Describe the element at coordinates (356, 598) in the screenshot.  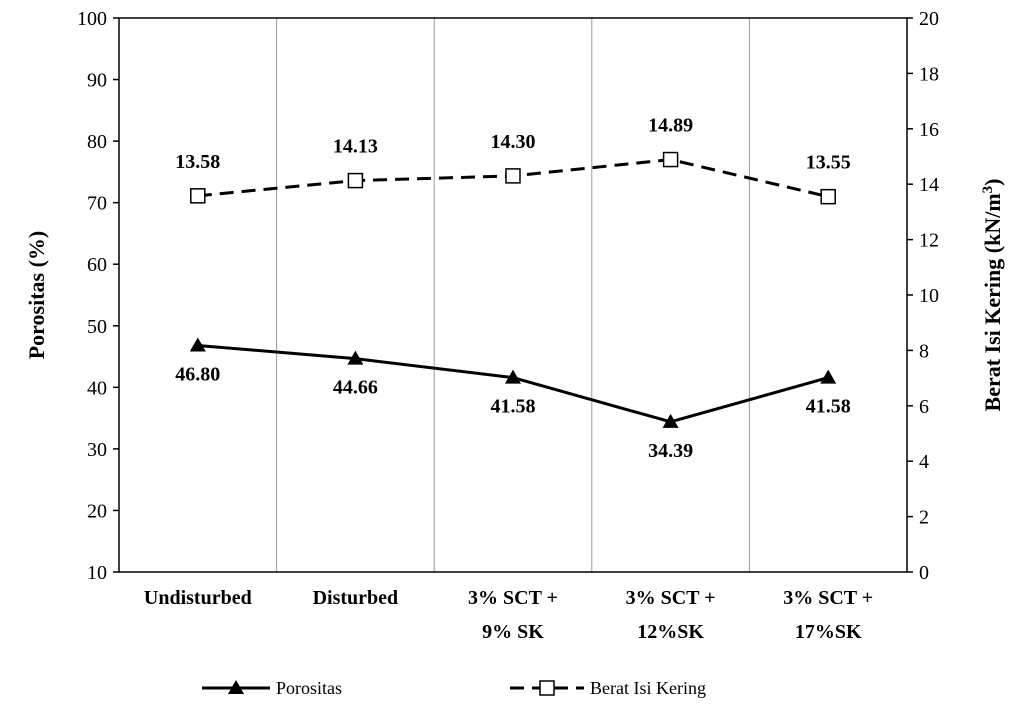
I see `x-tick-label: Disturbed` at that location.